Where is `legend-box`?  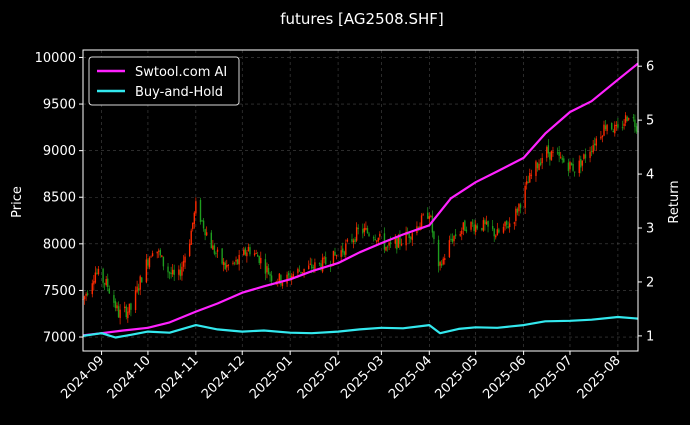 legend-box is located at coordinates (164, 81).